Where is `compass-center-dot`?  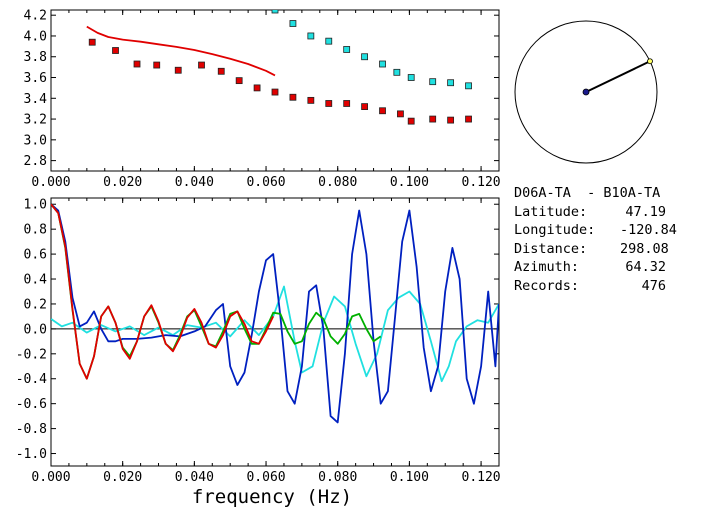
compass-center-dot is located at coordinates (586, 92).